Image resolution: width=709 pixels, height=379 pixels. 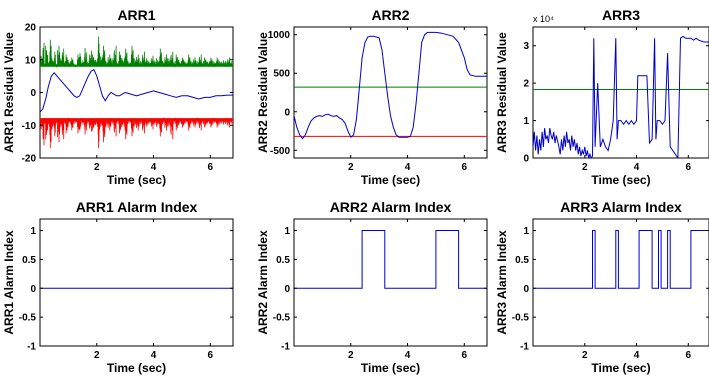 What do you see at coordinates (408, 167) in the screenshot?
I see `chart-2-xtick-label: 4` at bounding box center [408, 167].